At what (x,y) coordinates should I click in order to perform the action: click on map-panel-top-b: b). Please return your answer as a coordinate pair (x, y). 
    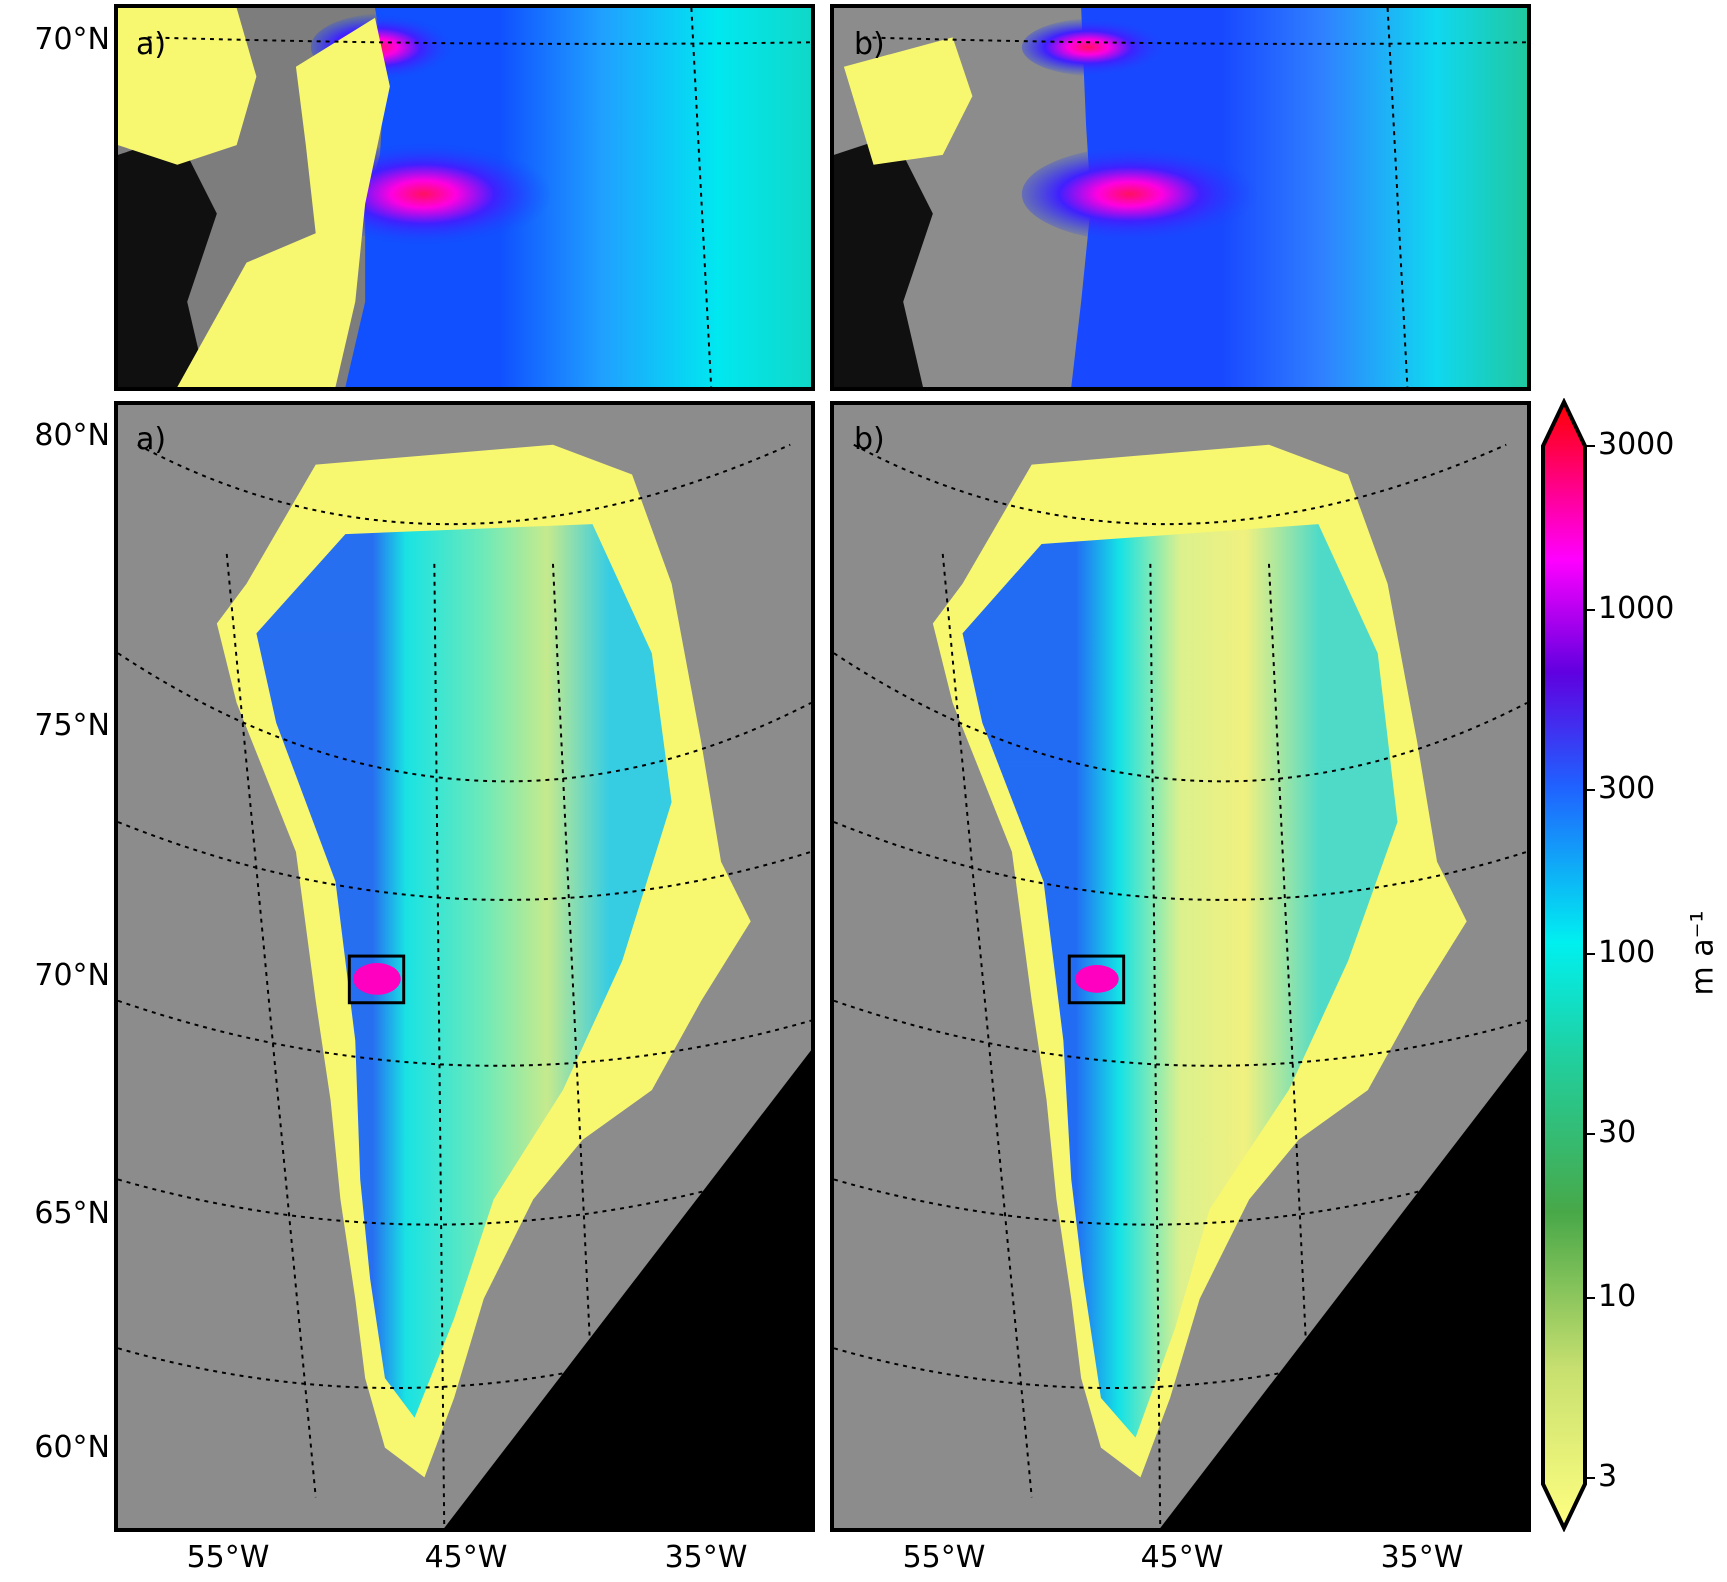
    Looking at the image, I should click on (1180, 197).